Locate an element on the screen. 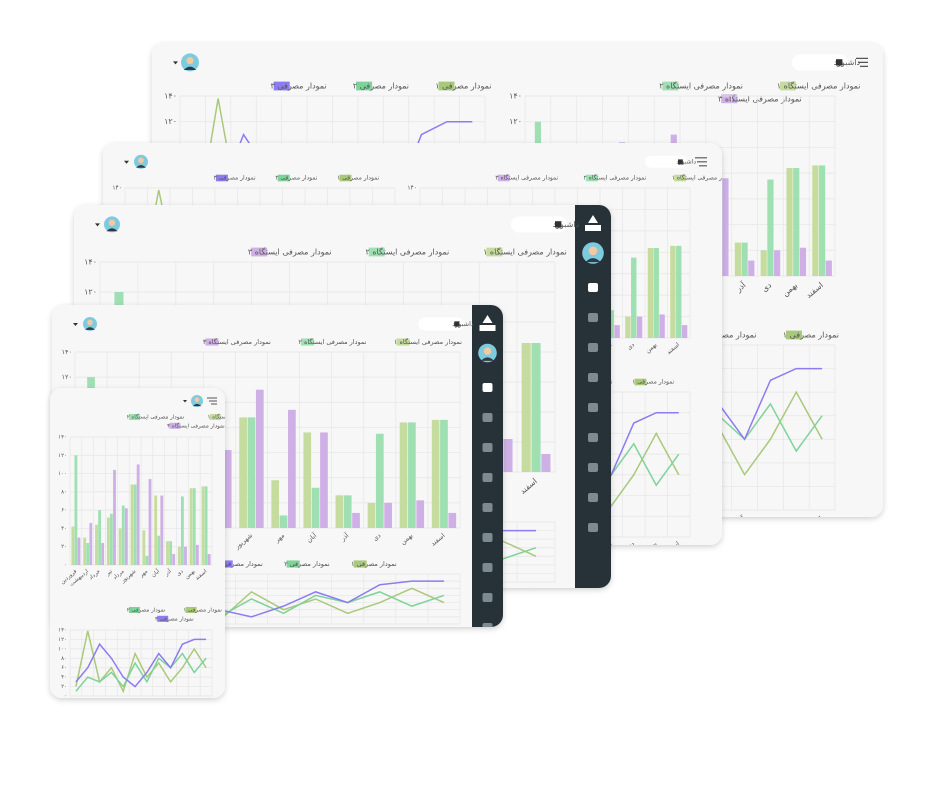  legend-label: نمودار مصرفی ۱ is located at coordinates (653, 382).